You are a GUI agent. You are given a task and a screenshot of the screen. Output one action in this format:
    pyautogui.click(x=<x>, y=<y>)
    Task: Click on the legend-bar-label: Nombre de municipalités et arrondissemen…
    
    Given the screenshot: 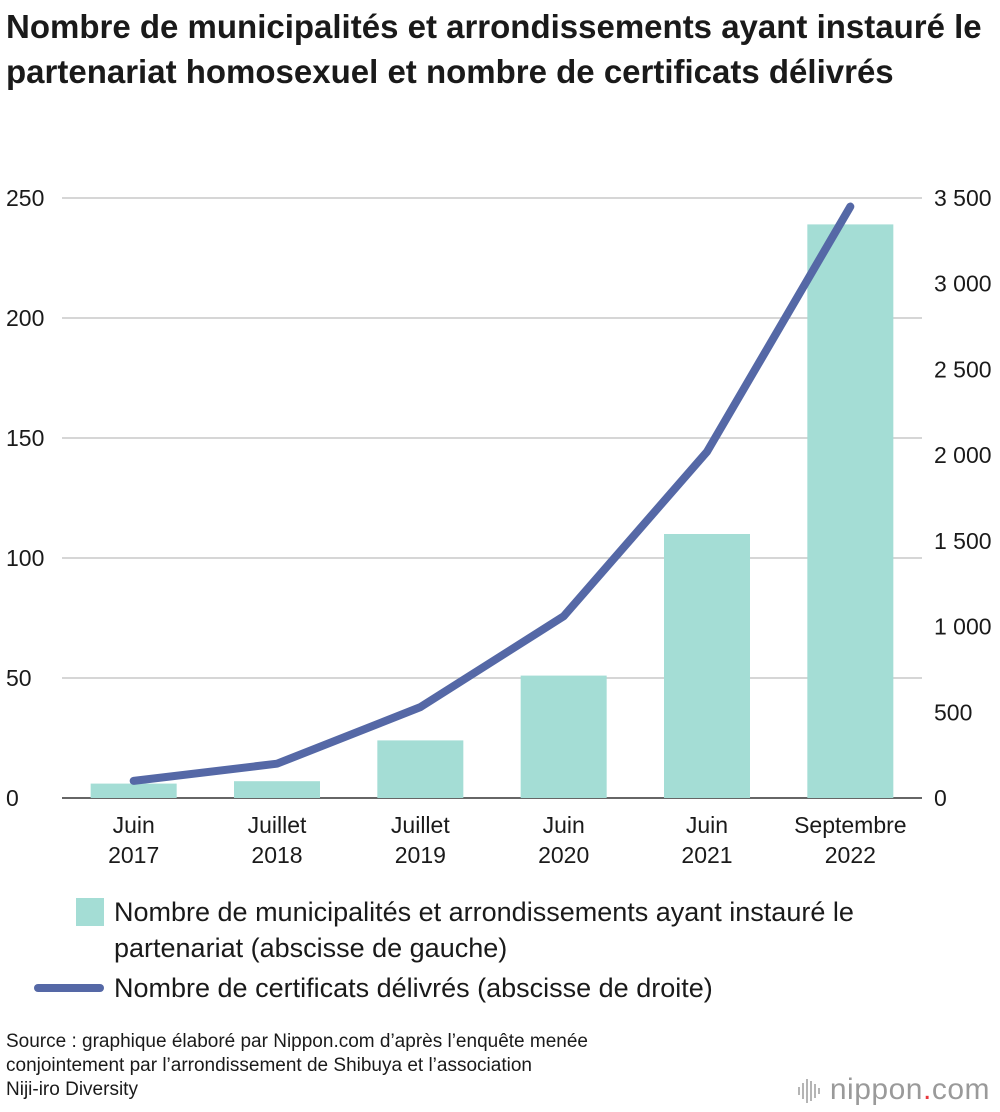 What is the action you would take?
    pyautogui.click(x=484, y=930)
    